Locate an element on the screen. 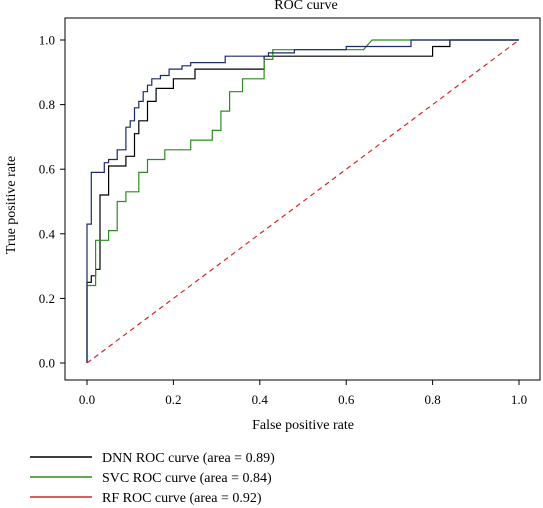 The width and height of the screenshot is (543, 508). y-axis: 0.0 0.2 0.4 0.6 0.8 1.0 is located at coordinates (52, 202).